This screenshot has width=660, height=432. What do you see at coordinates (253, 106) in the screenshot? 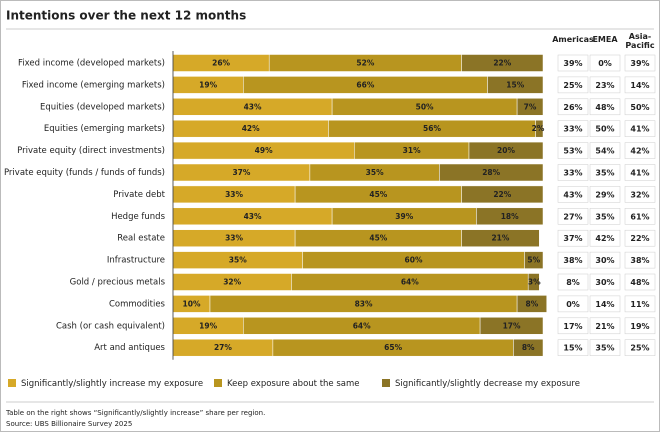
I see `value-label: 43%` at bounding box center [253, 106].